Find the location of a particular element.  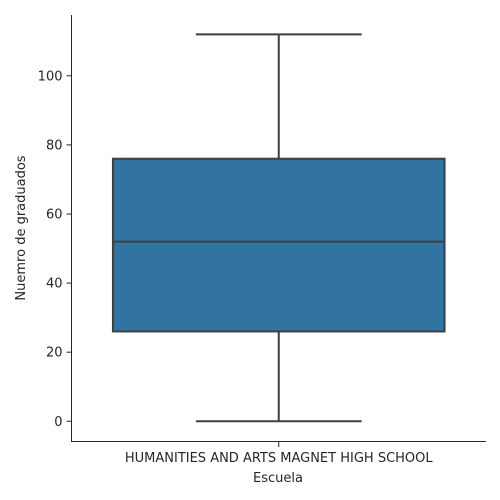

x-axis-label: Escuela is located at coordinates (278, 478).